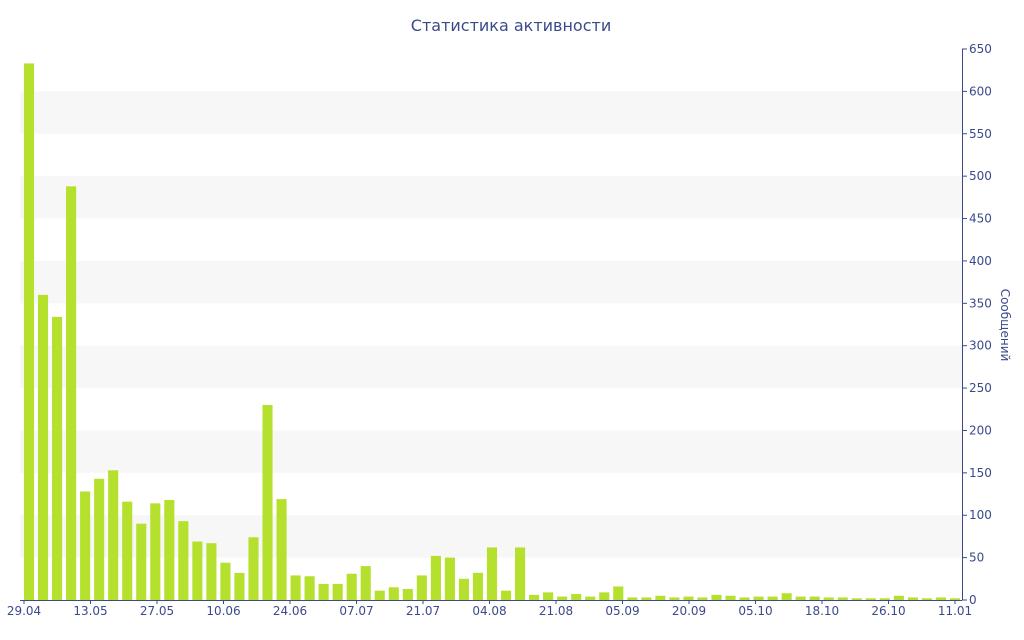 Image resolution: width=1024 pixels, height=640 pixels. Describe the element at coordinates (955, 611) in the screenshot. I see `x-tick-label: 11.01` at that location.